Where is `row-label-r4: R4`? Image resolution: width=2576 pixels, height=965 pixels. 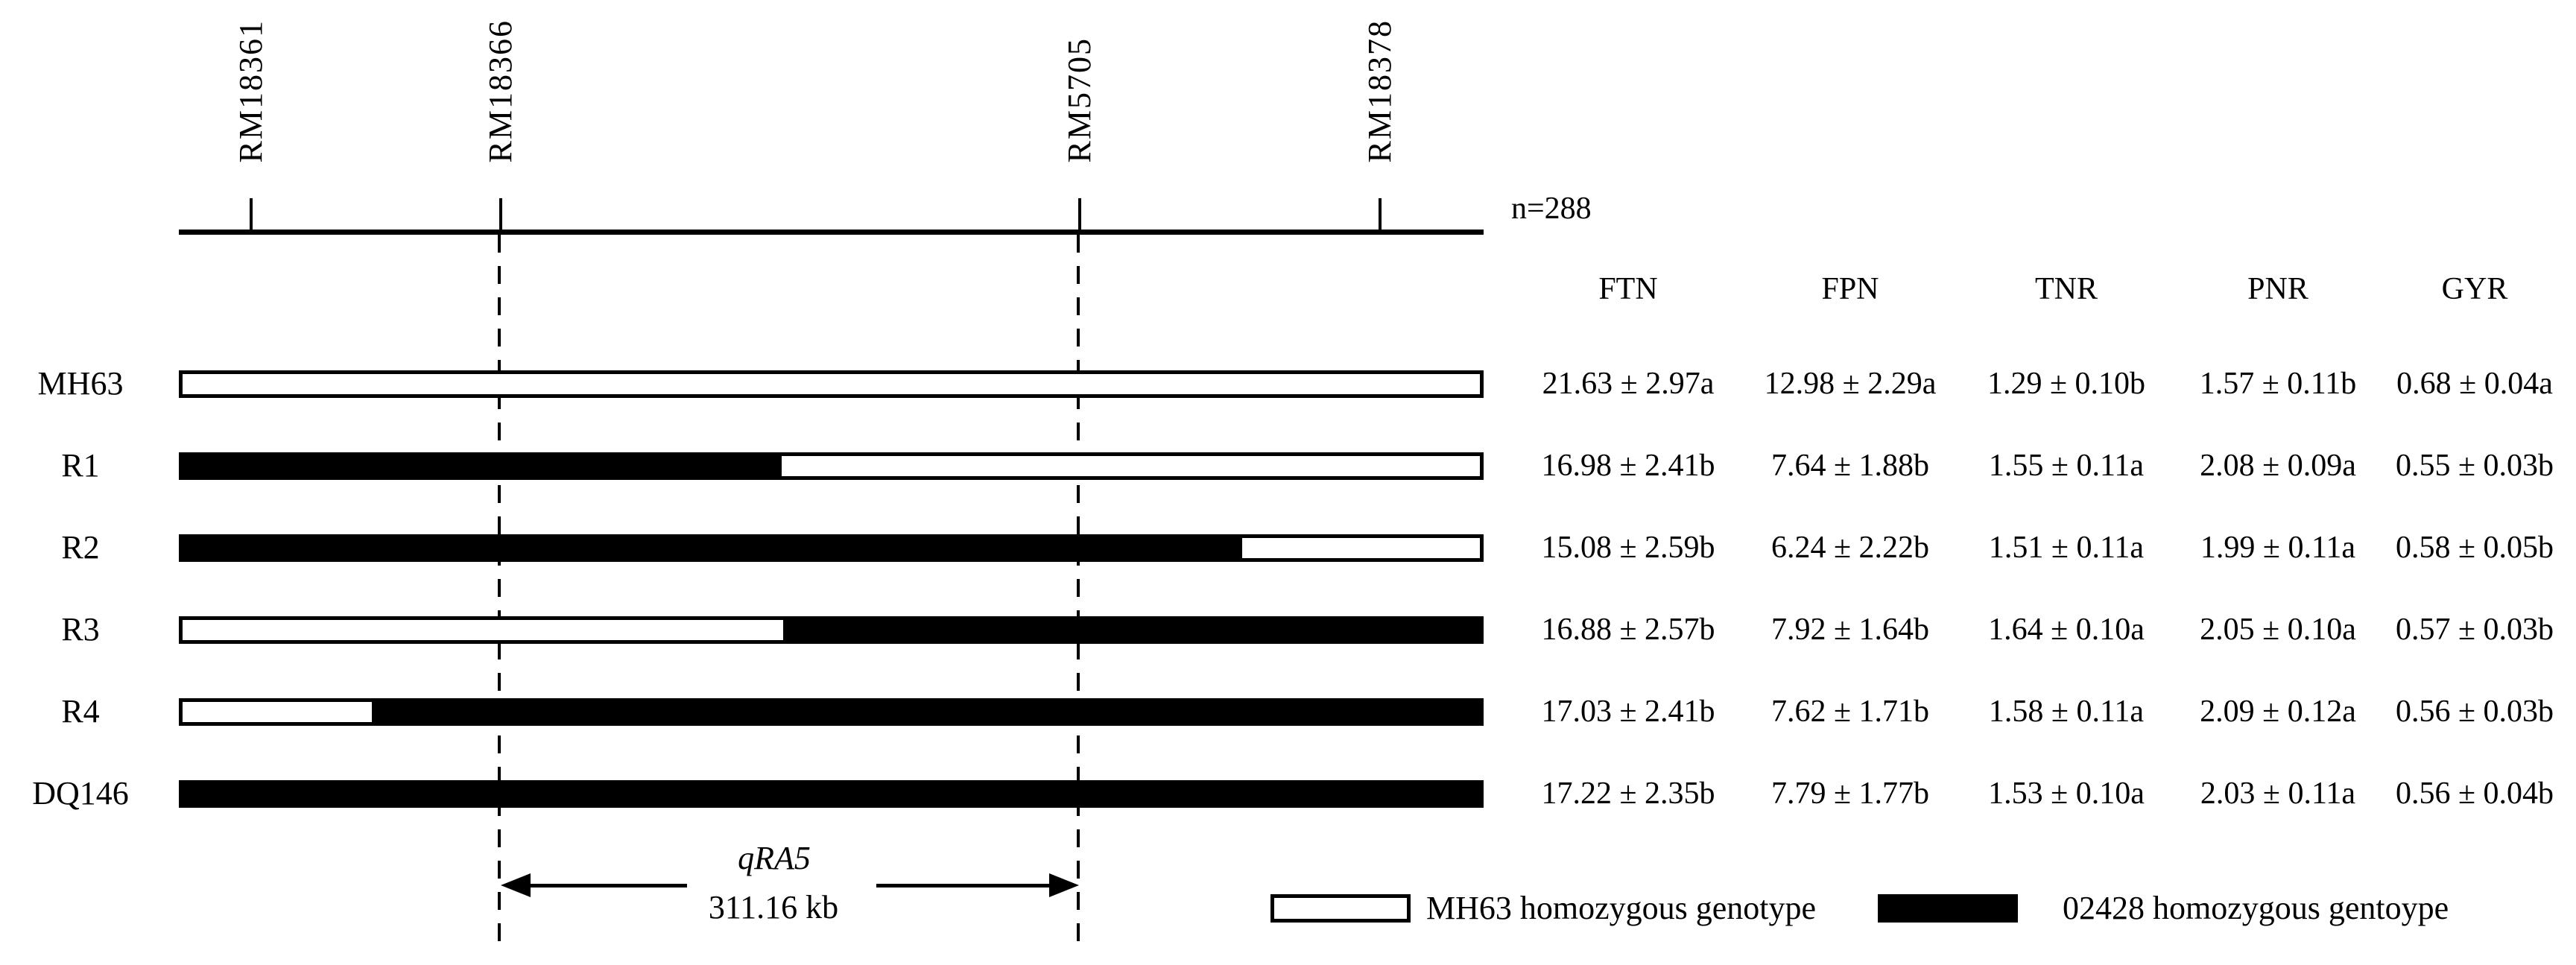 row-label-r4: R4 is located at coordinates (80, 711).